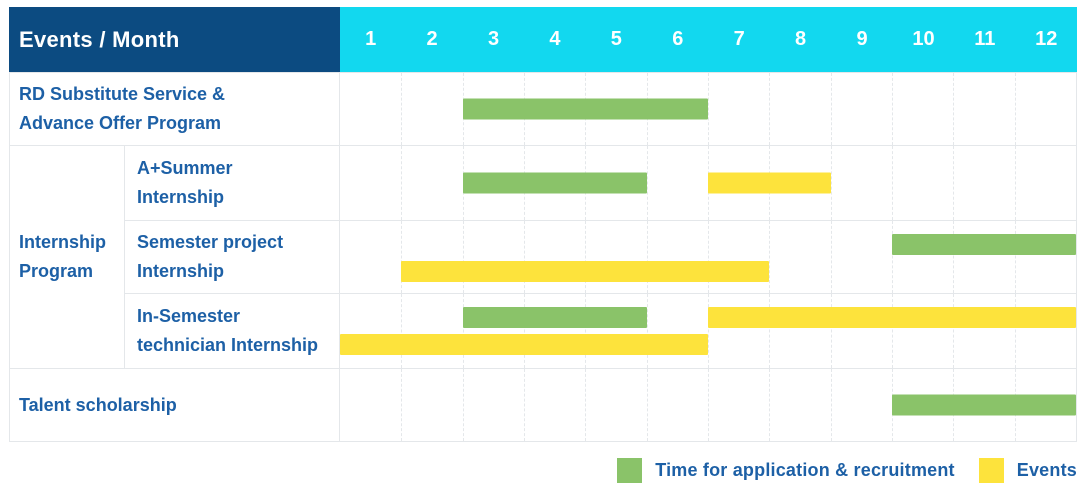 The image size is (1080, 494). Describe the element at coordinates (1046, 39) in the screenshot. I see `month-header-12: 12` at that location.